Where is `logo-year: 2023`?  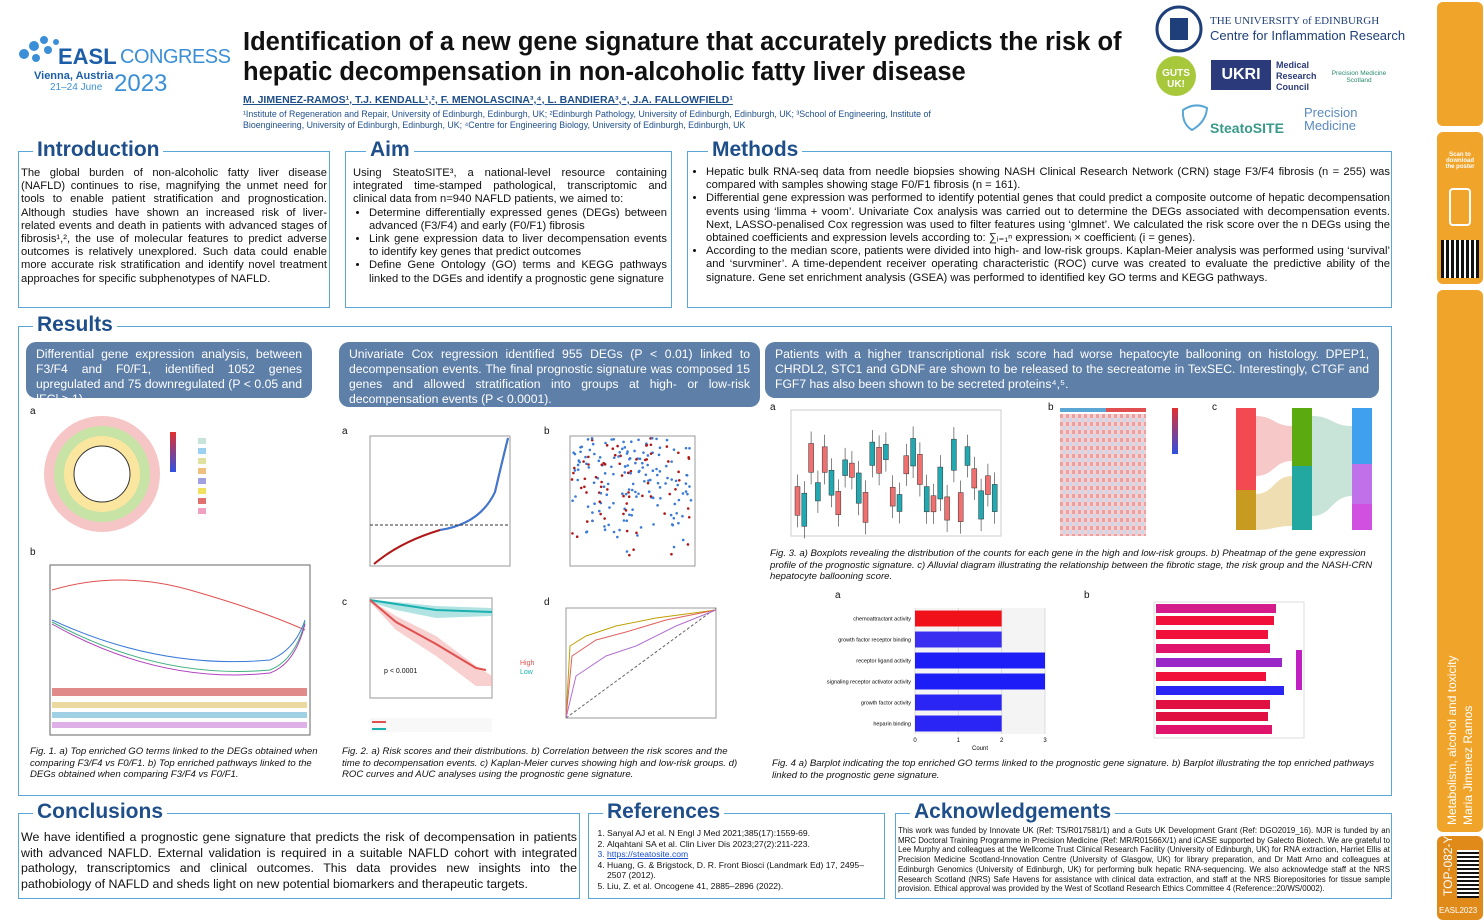
logo-year: 2023 is located at coordinates (141, 83).